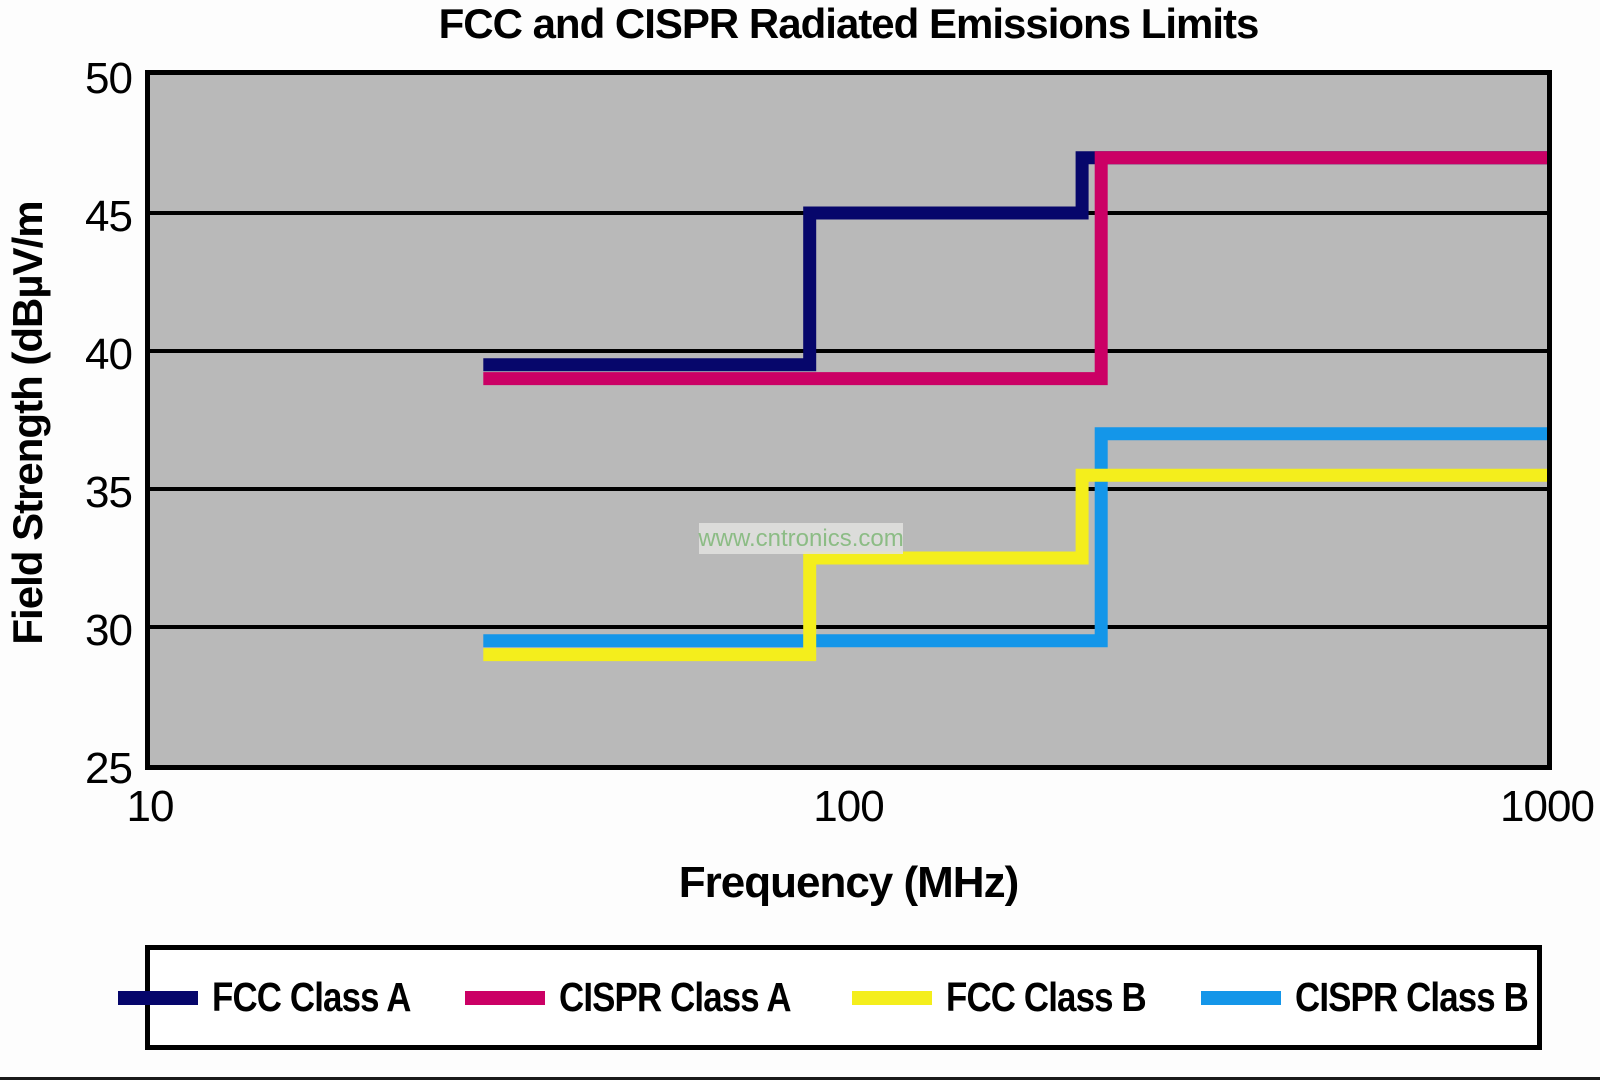 This screenshot has height=1080, width=1600. Describe the element at coordinates (848, 882) in the screenshot. I see `x-axis-title: Frequency (MHz)` at that location.